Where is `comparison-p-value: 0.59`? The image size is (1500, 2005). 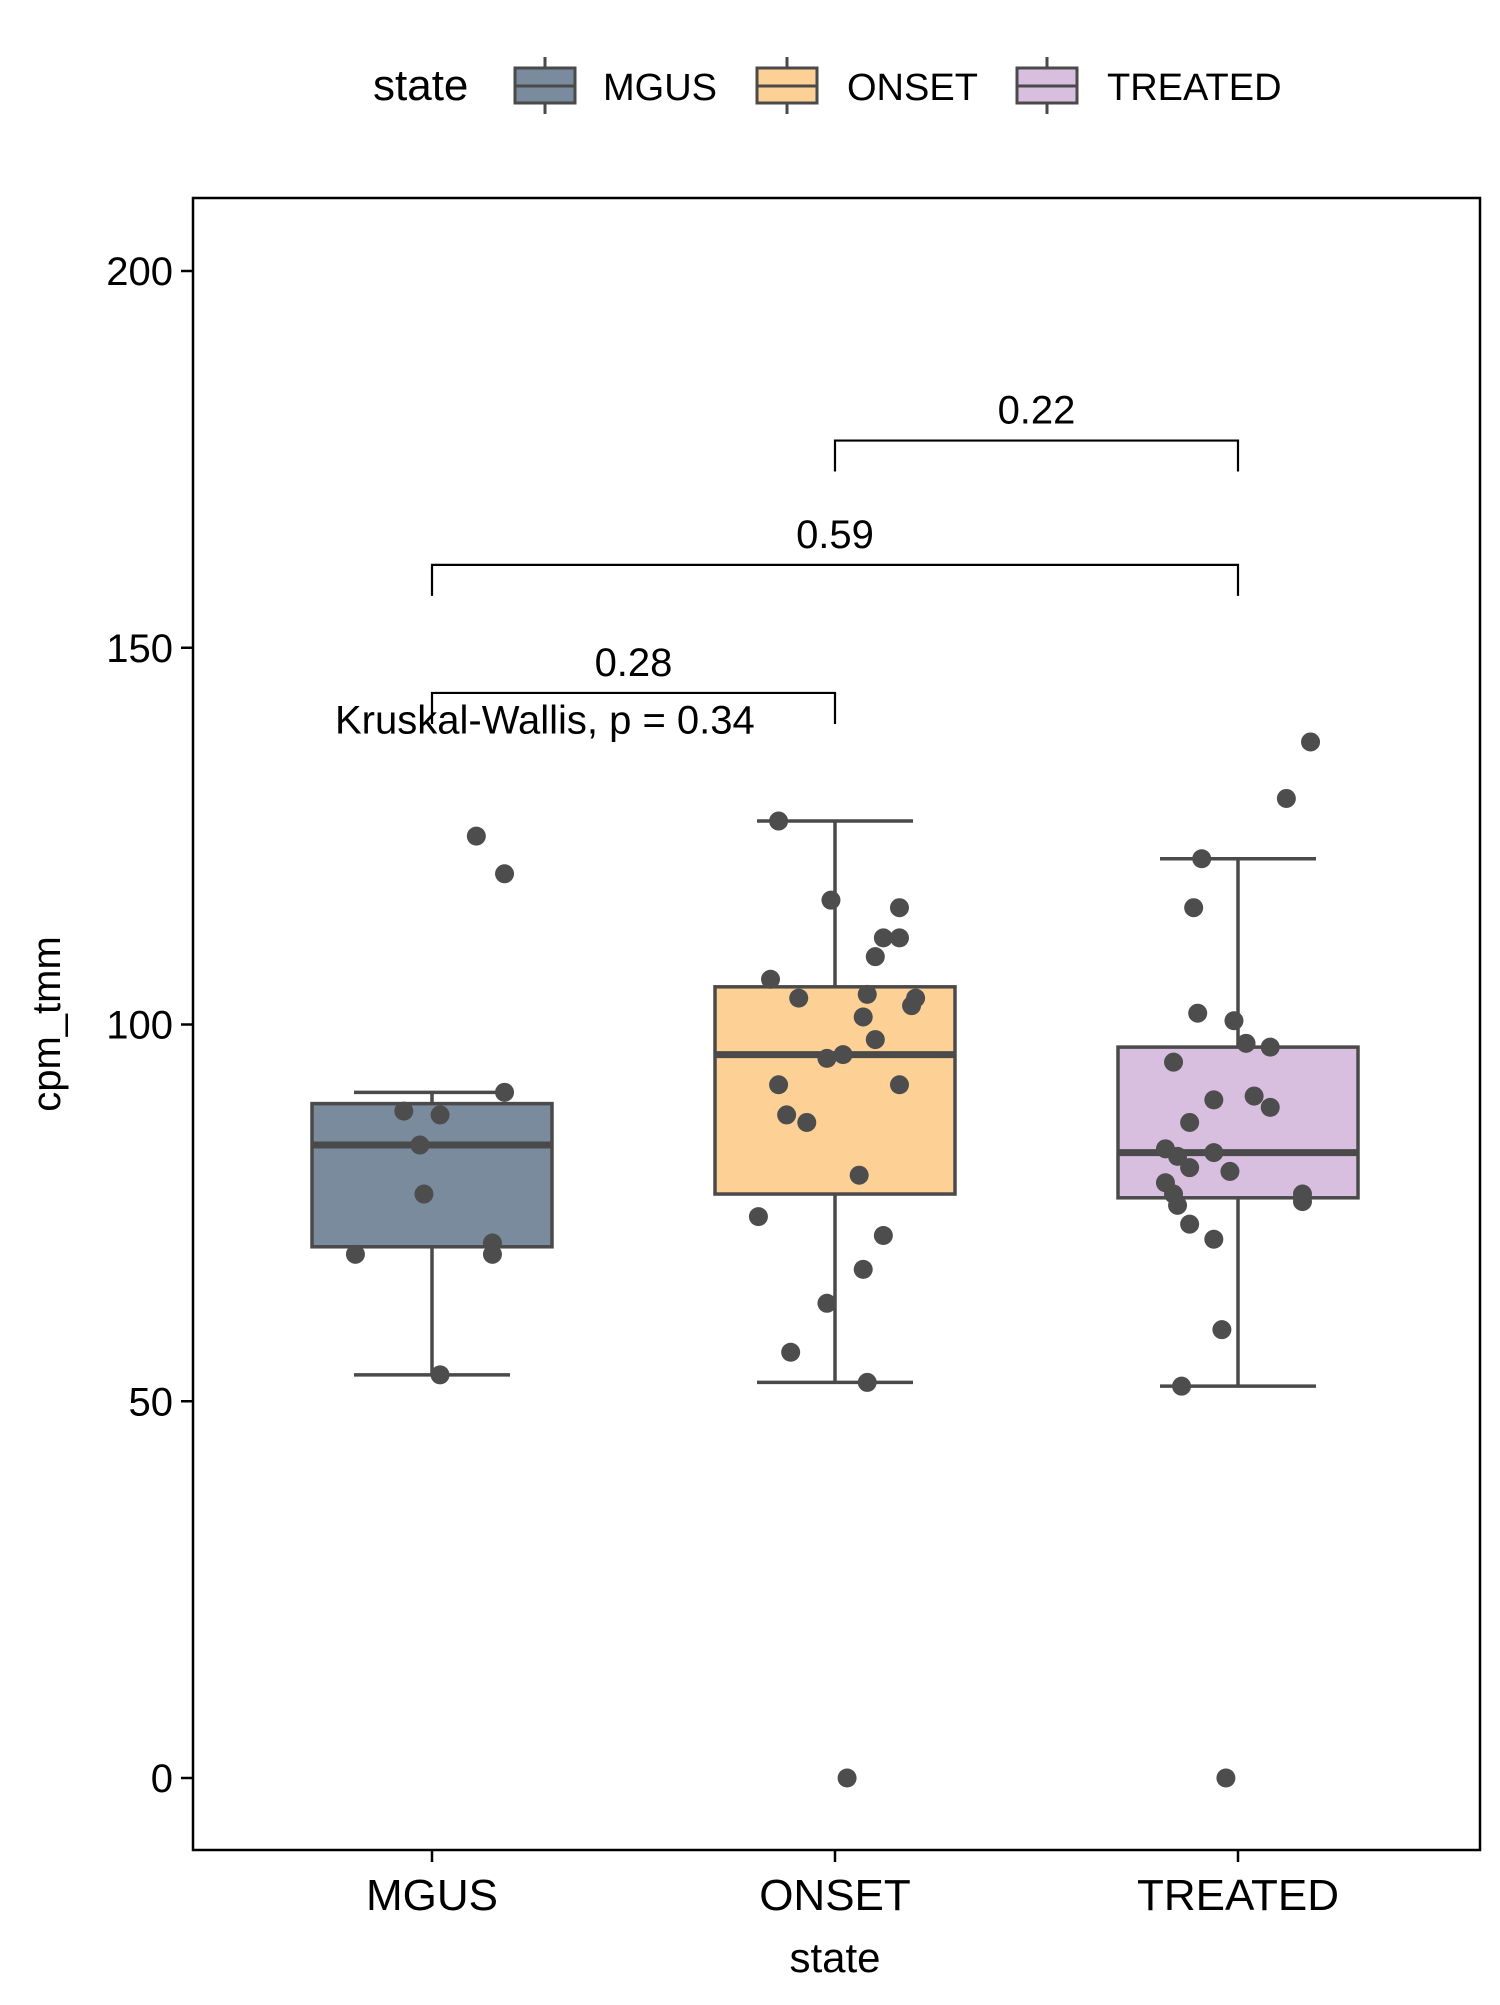
comparison-p-value: 0.59 is located at coordinates (835, 535).